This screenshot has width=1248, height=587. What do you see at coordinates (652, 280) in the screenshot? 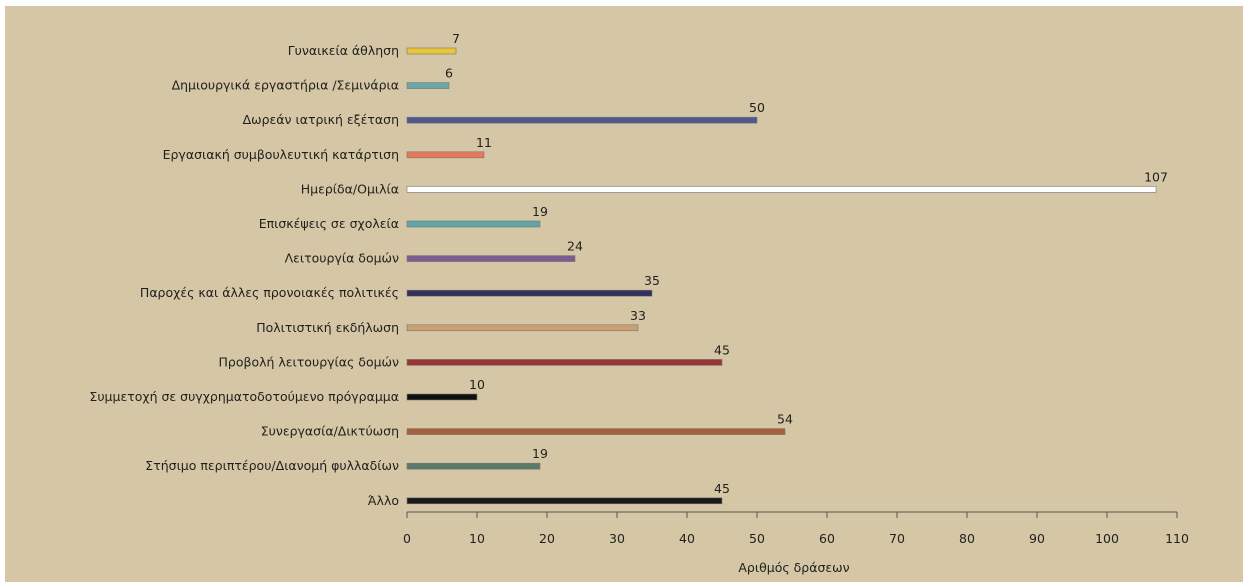
I see `data-label: 35` at bounding box center [652, 280].